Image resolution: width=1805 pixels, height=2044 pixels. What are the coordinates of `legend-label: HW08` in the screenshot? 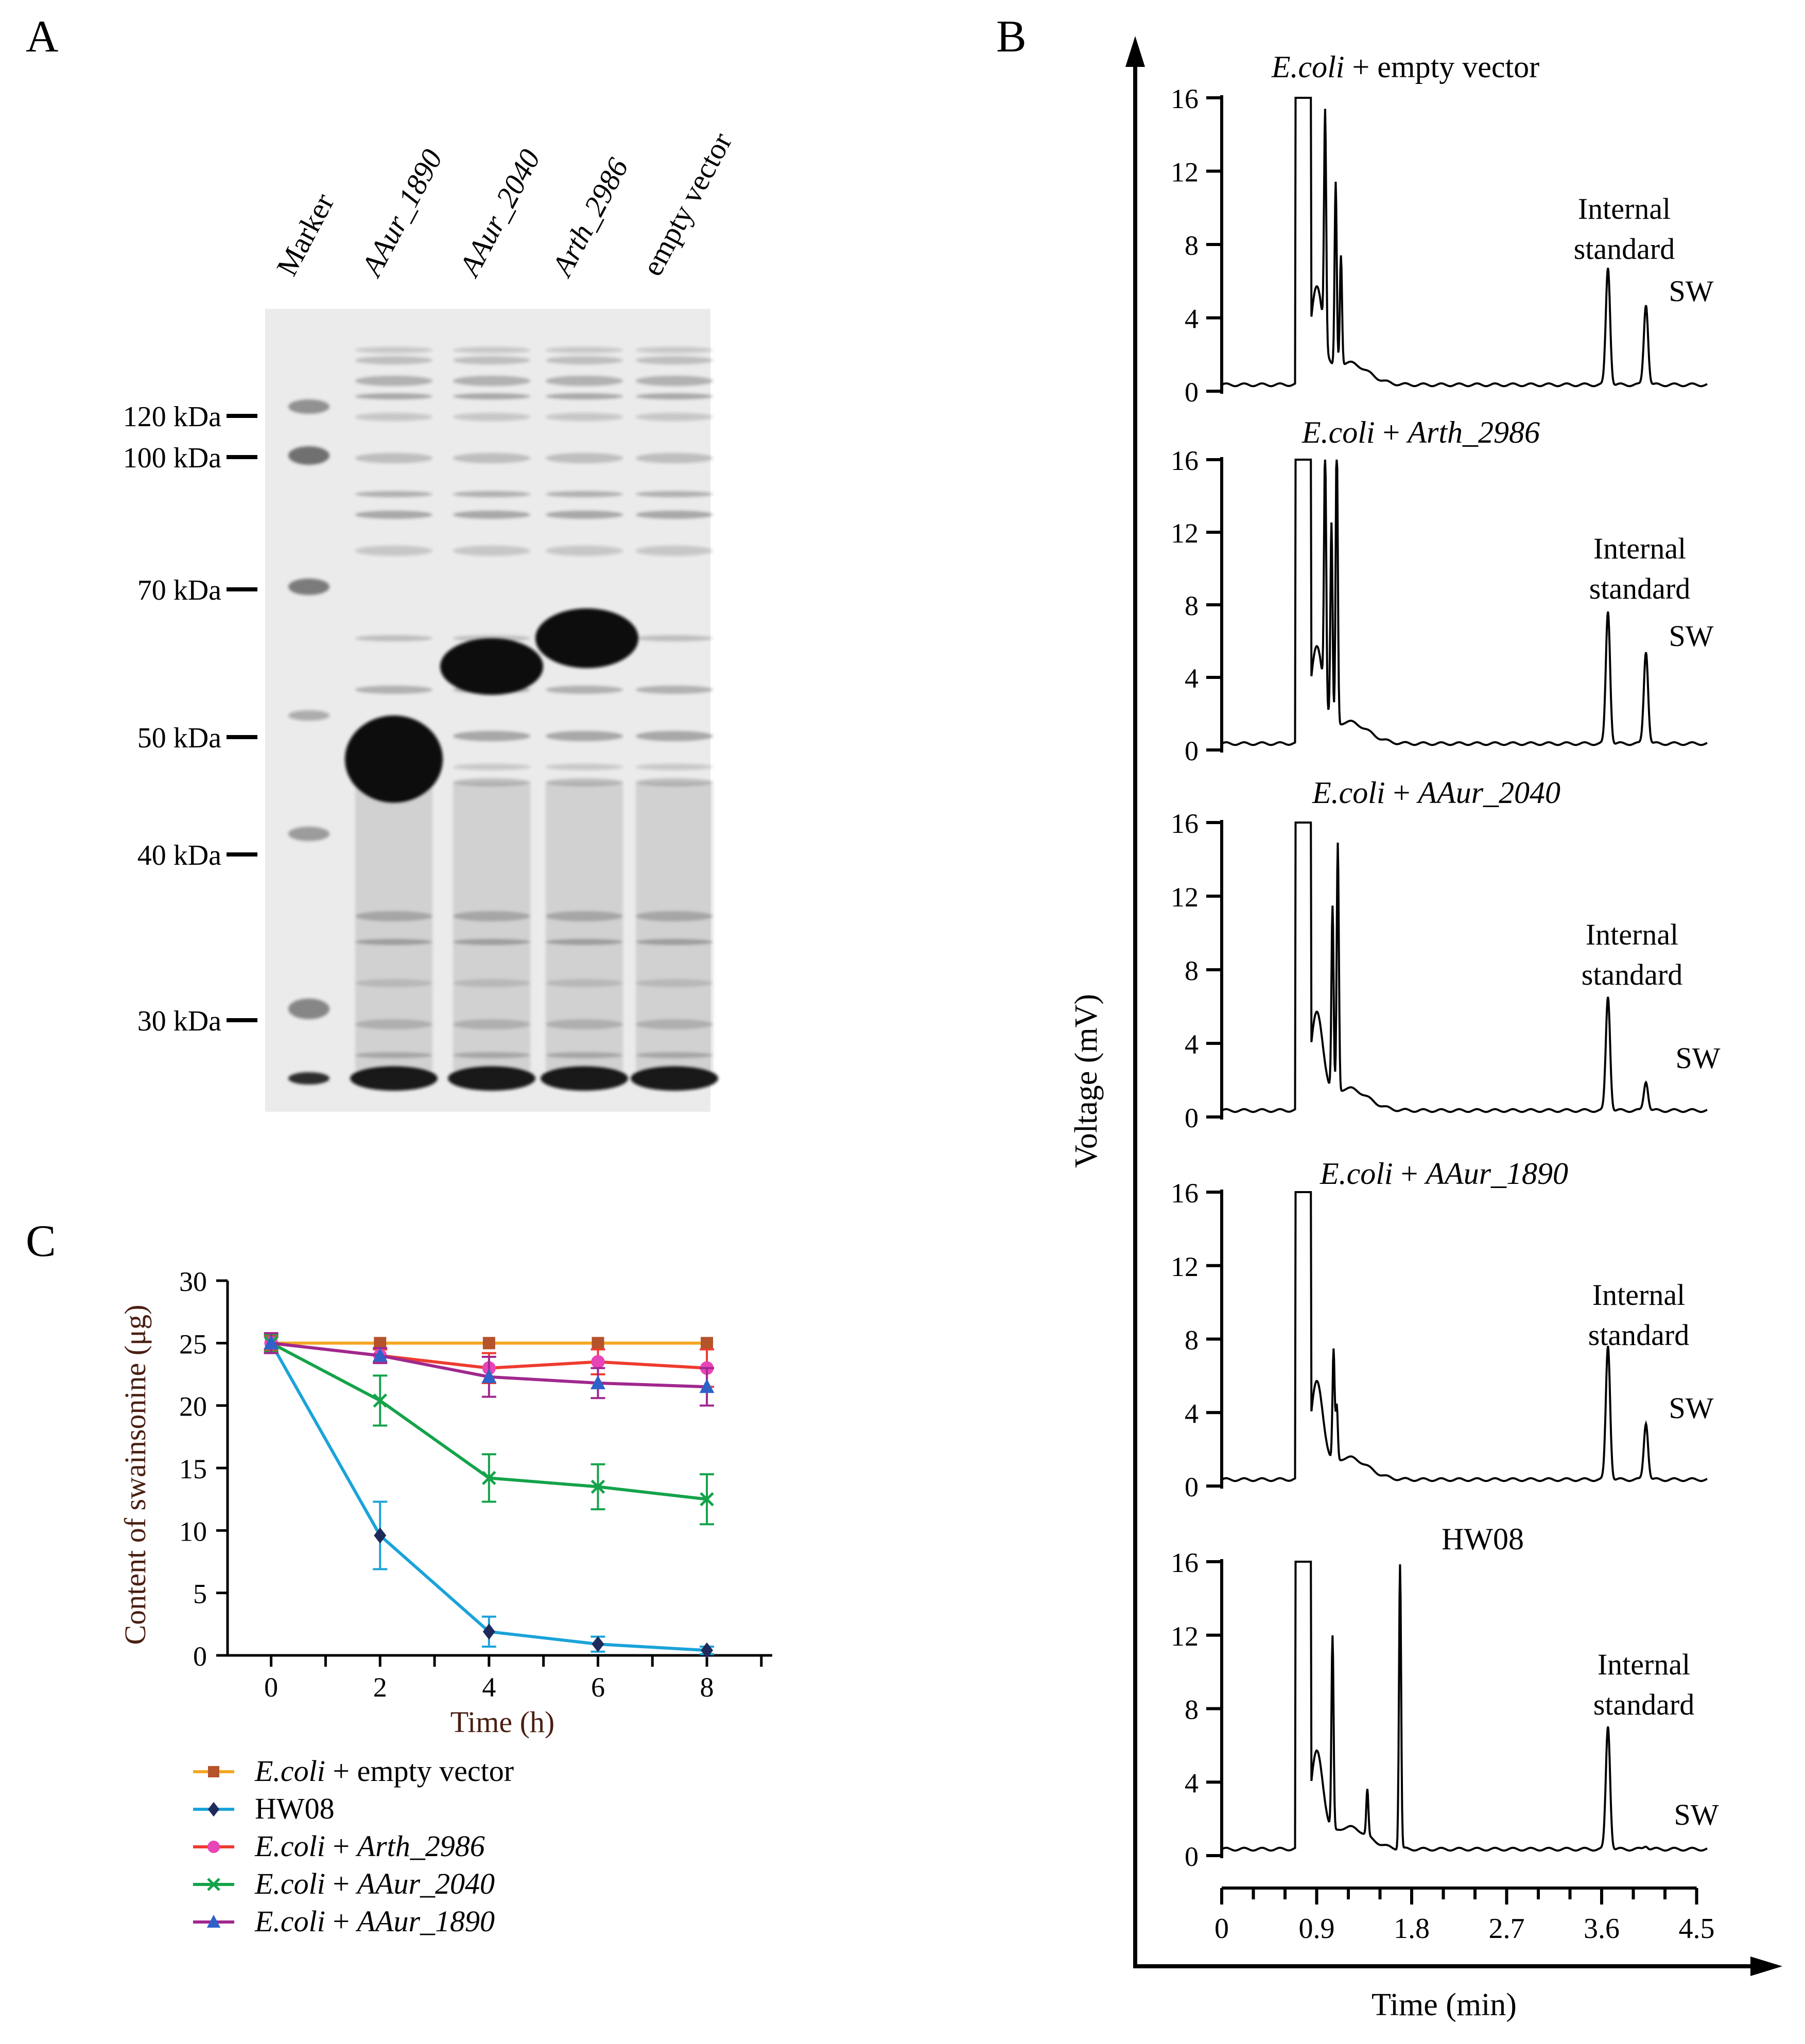 It's located at (295, 1808).